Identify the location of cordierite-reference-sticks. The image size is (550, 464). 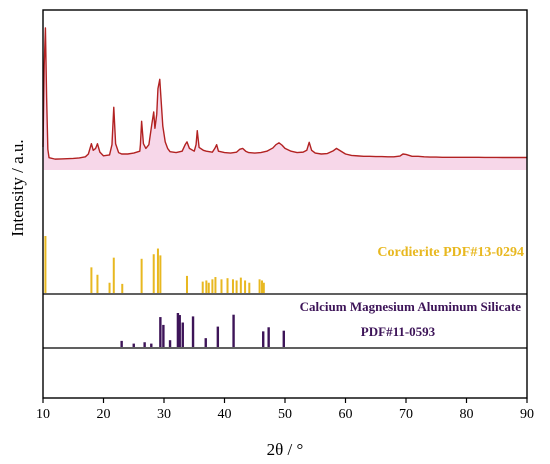
(154, 264).